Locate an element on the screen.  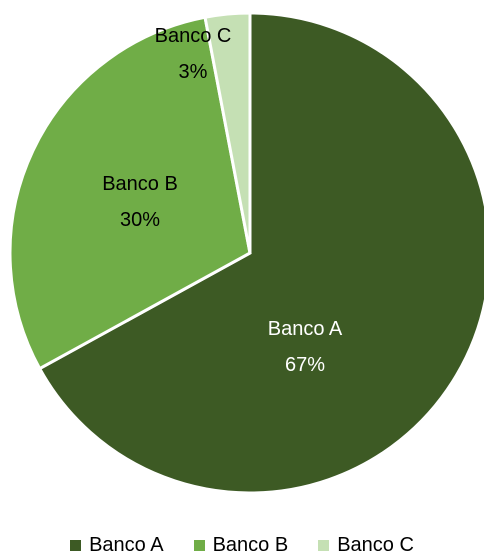
slice-value-label: 3% is located at coordinates (193, 72).